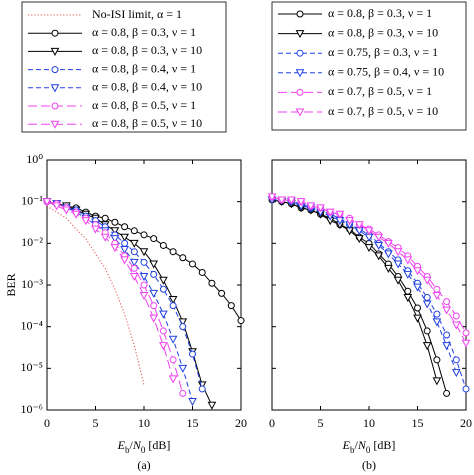 The image size is (474, 475). I want to click on legend-label: α = 0.8, β = 0.3, ν = 10, so click(147, 50).